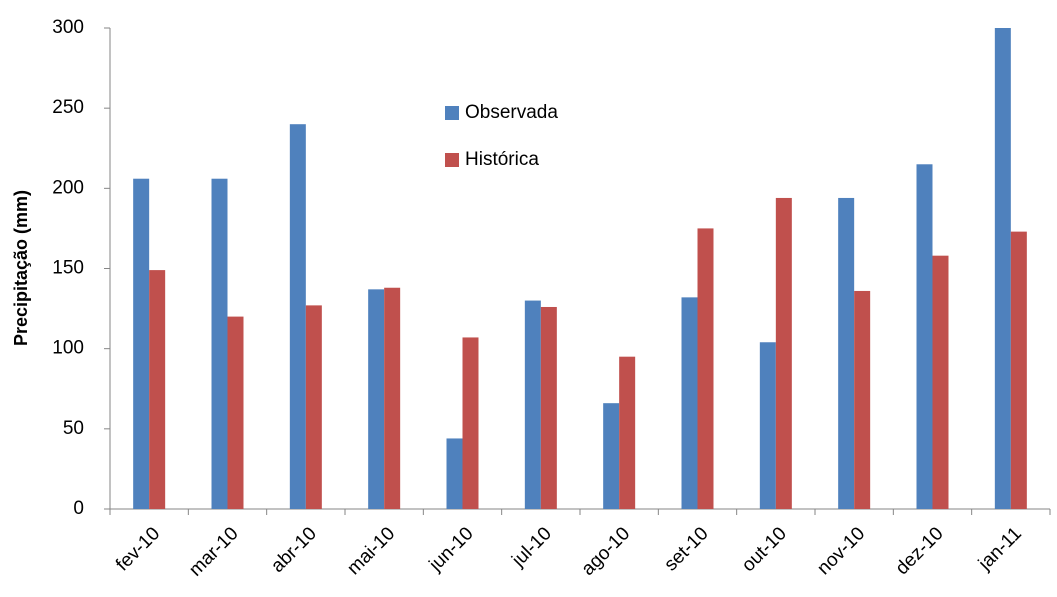 The height and width of the screenshot is (597, 1057). What do you see at coordinates (764, 549) in the screenshot?
I see `x-tick-label: out-10` at bounding box center [764, 549].